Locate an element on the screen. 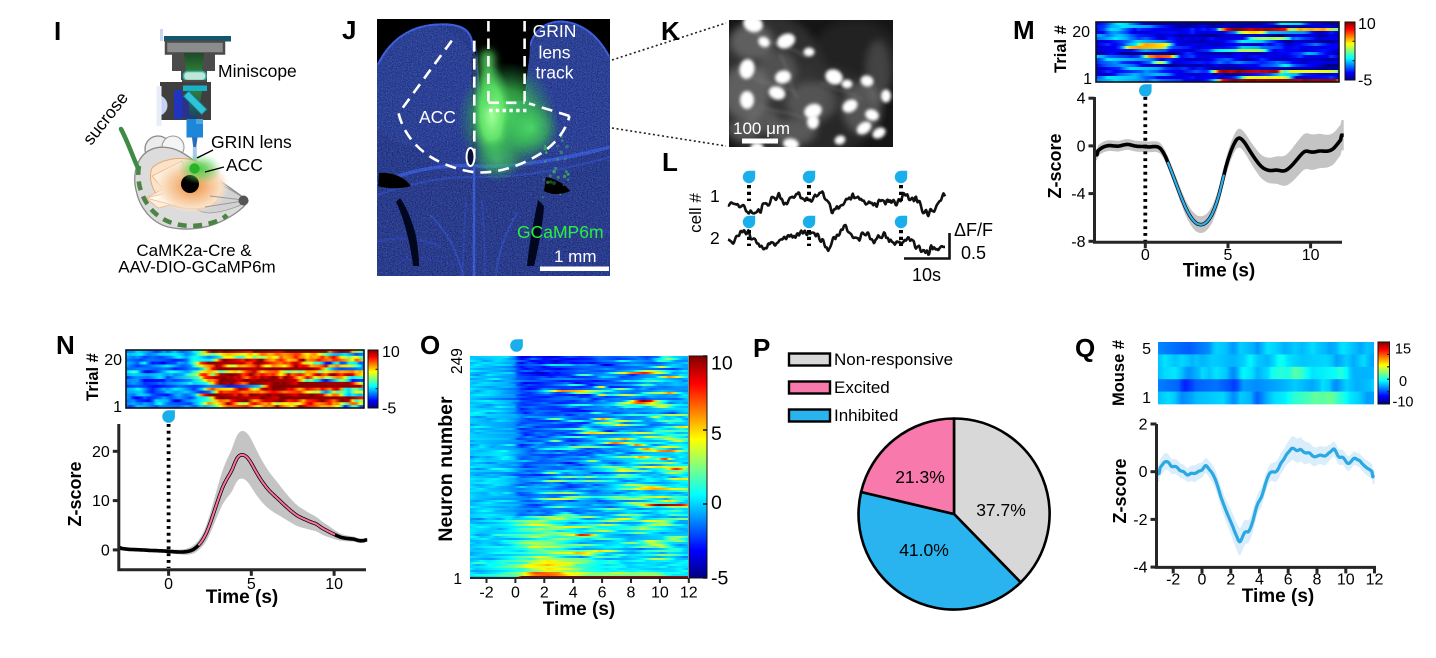 The height and width of the screenshot is (658, 1436). svg-text: ΔF/F is located at coordinates (973, 230).